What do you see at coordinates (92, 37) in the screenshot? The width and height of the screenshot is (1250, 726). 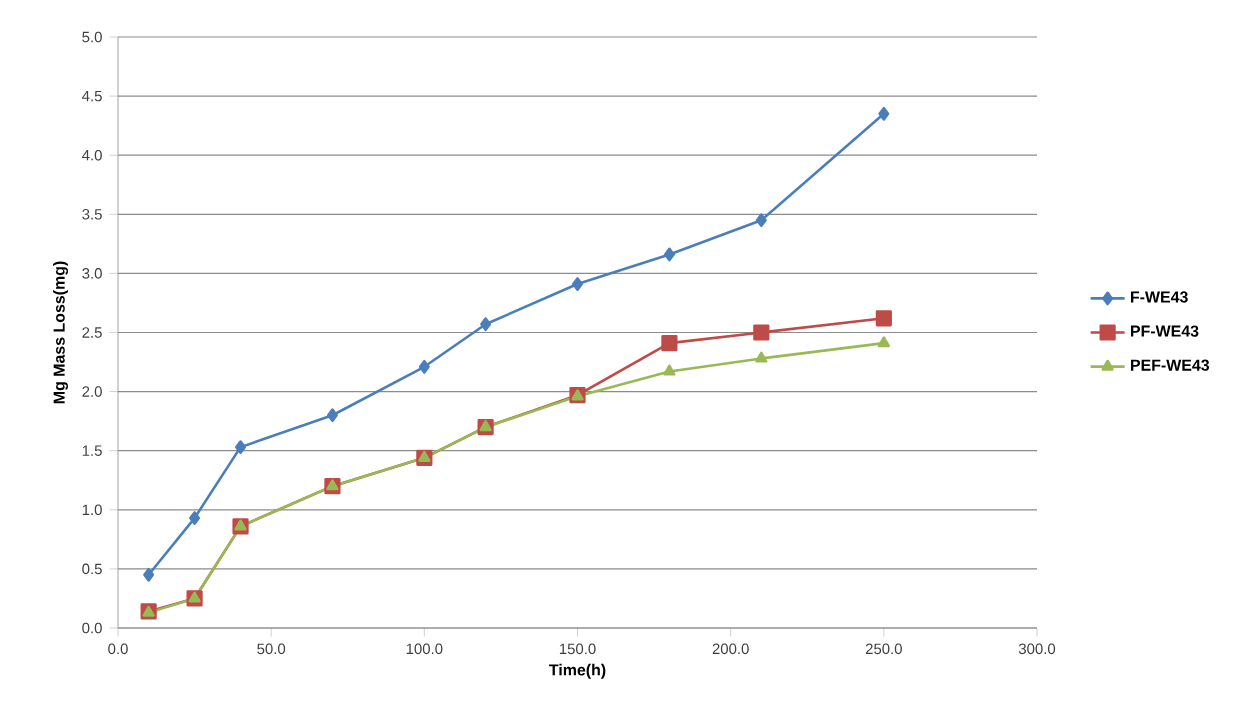 I see `y-tick-label: 5.0` at bounding box center [92, 37].